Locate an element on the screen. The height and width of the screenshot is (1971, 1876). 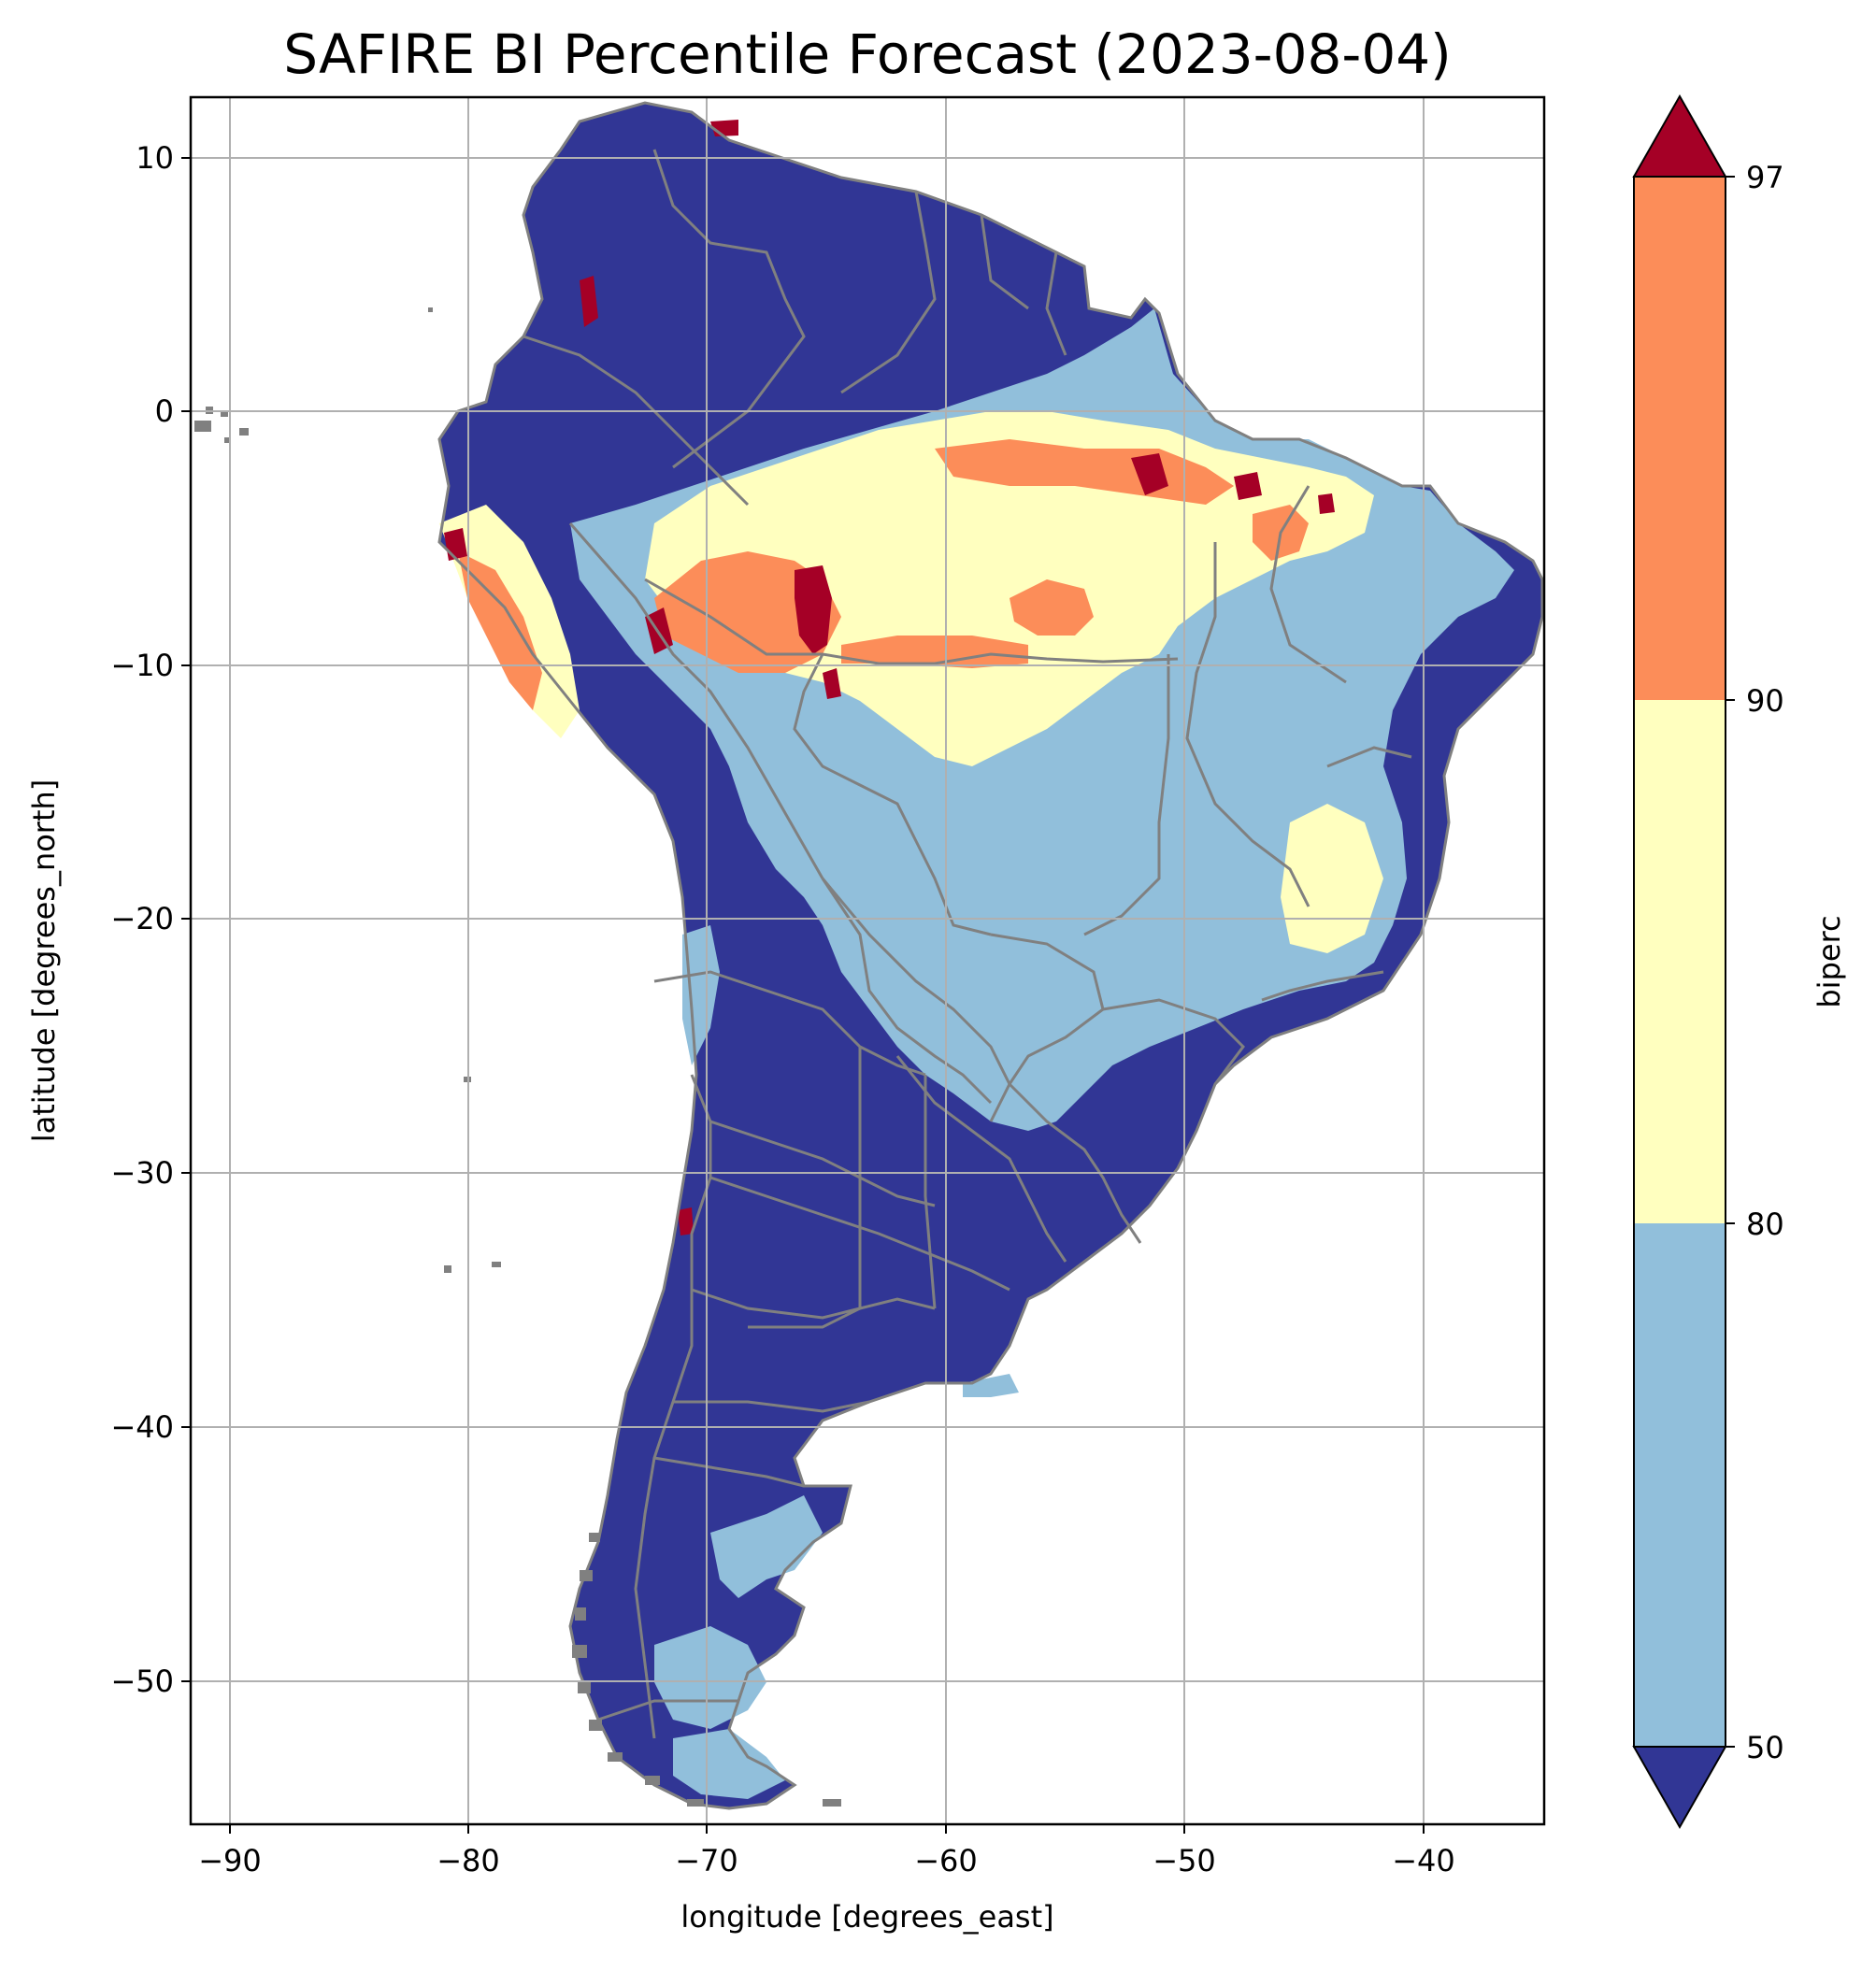
colorbar-extend-max is located at coordinates (1680, 135).